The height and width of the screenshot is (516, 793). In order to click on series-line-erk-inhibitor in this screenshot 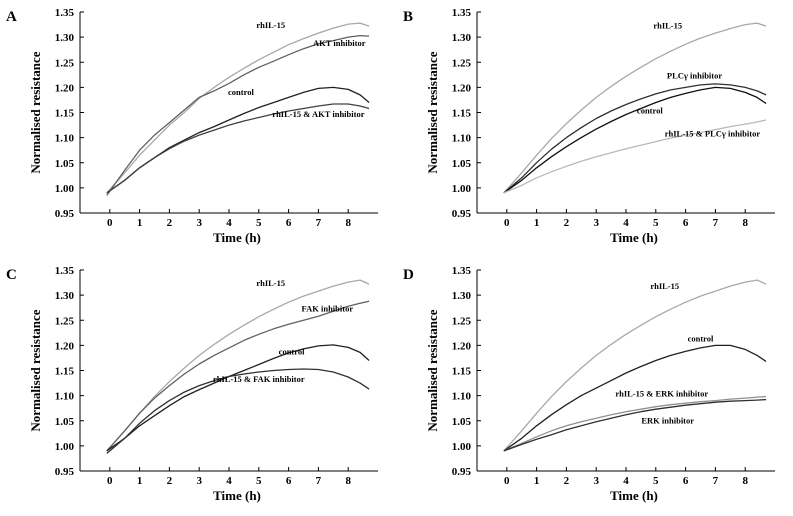, I will do `click(635, 425)`.